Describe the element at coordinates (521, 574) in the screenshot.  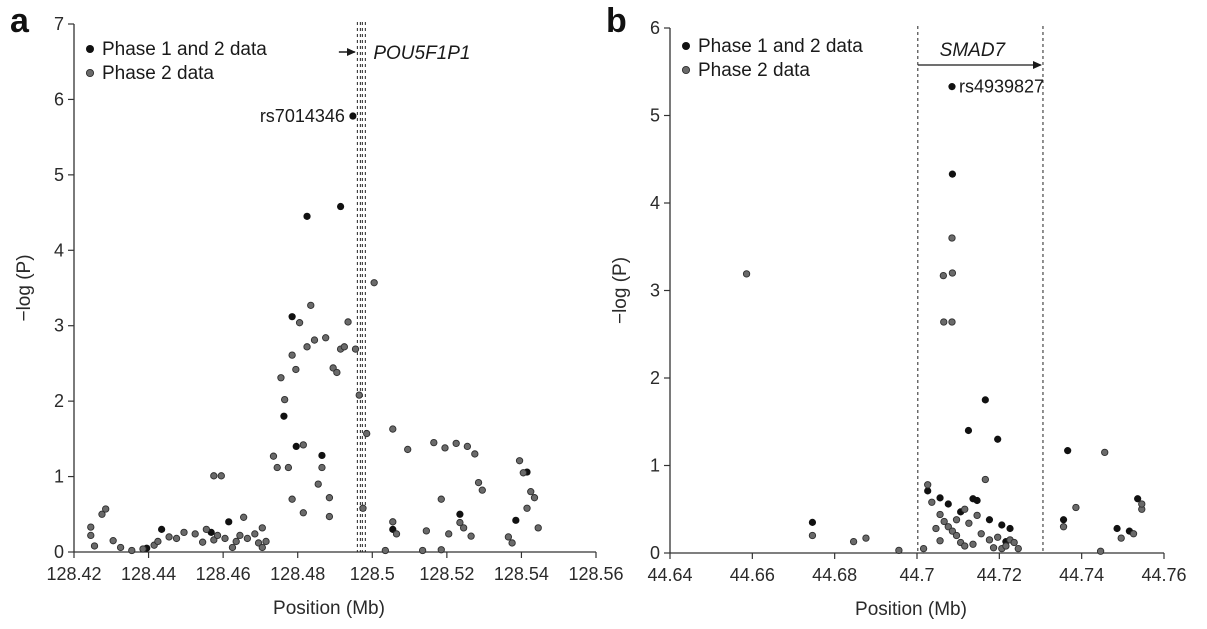
I see `x-tick-label: 128.54` at that location.